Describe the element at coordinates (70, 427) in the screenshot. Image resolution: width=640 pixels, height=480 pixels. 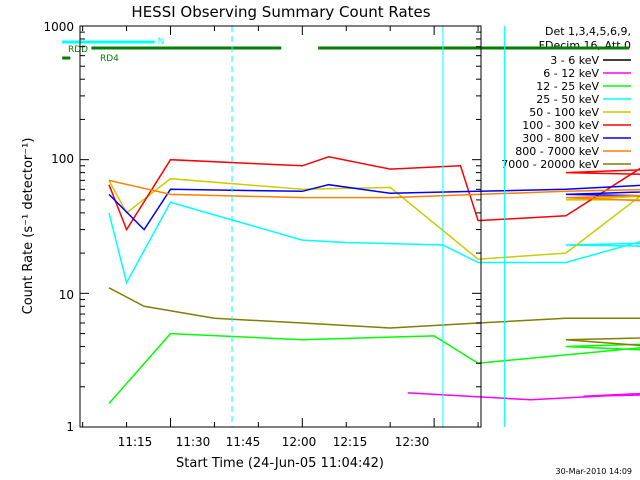
I see `y-tick-label: 1` at that location.